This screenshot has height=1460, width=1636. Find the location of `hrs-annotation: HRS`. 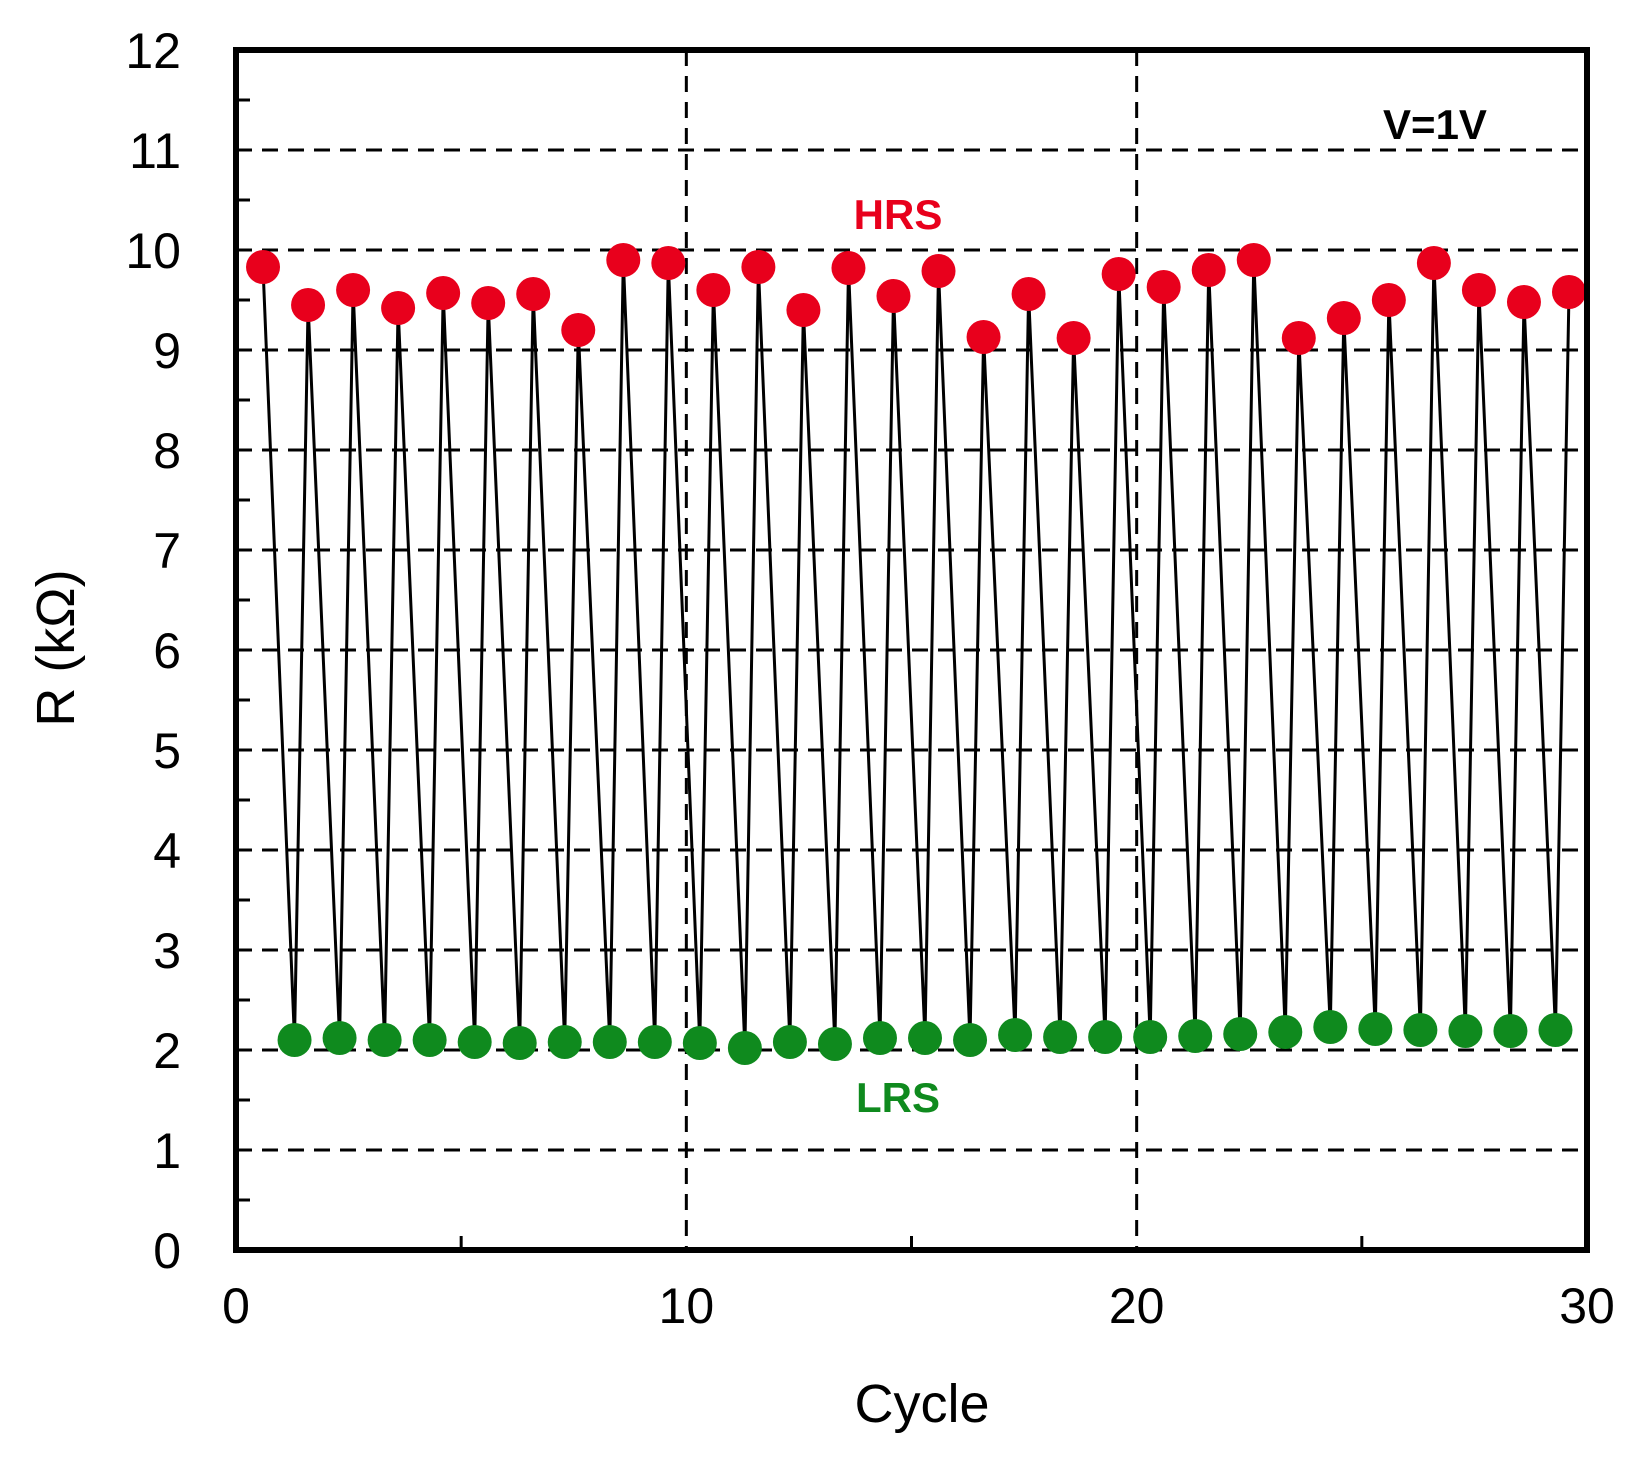

hrs-annotation: HRS is located at coordinates (898, 214).